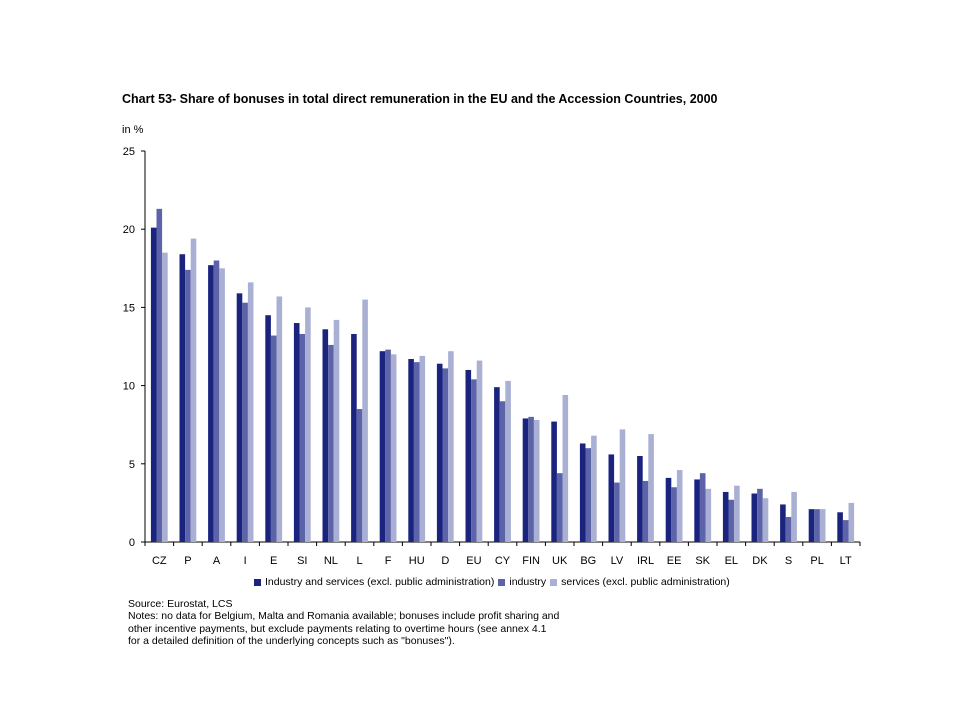 The width and height of the screenshot is (960, 720). Describe the element at coordinates (522, 582) in the screenshot. I see `legend-item-industry: industry` at that location.